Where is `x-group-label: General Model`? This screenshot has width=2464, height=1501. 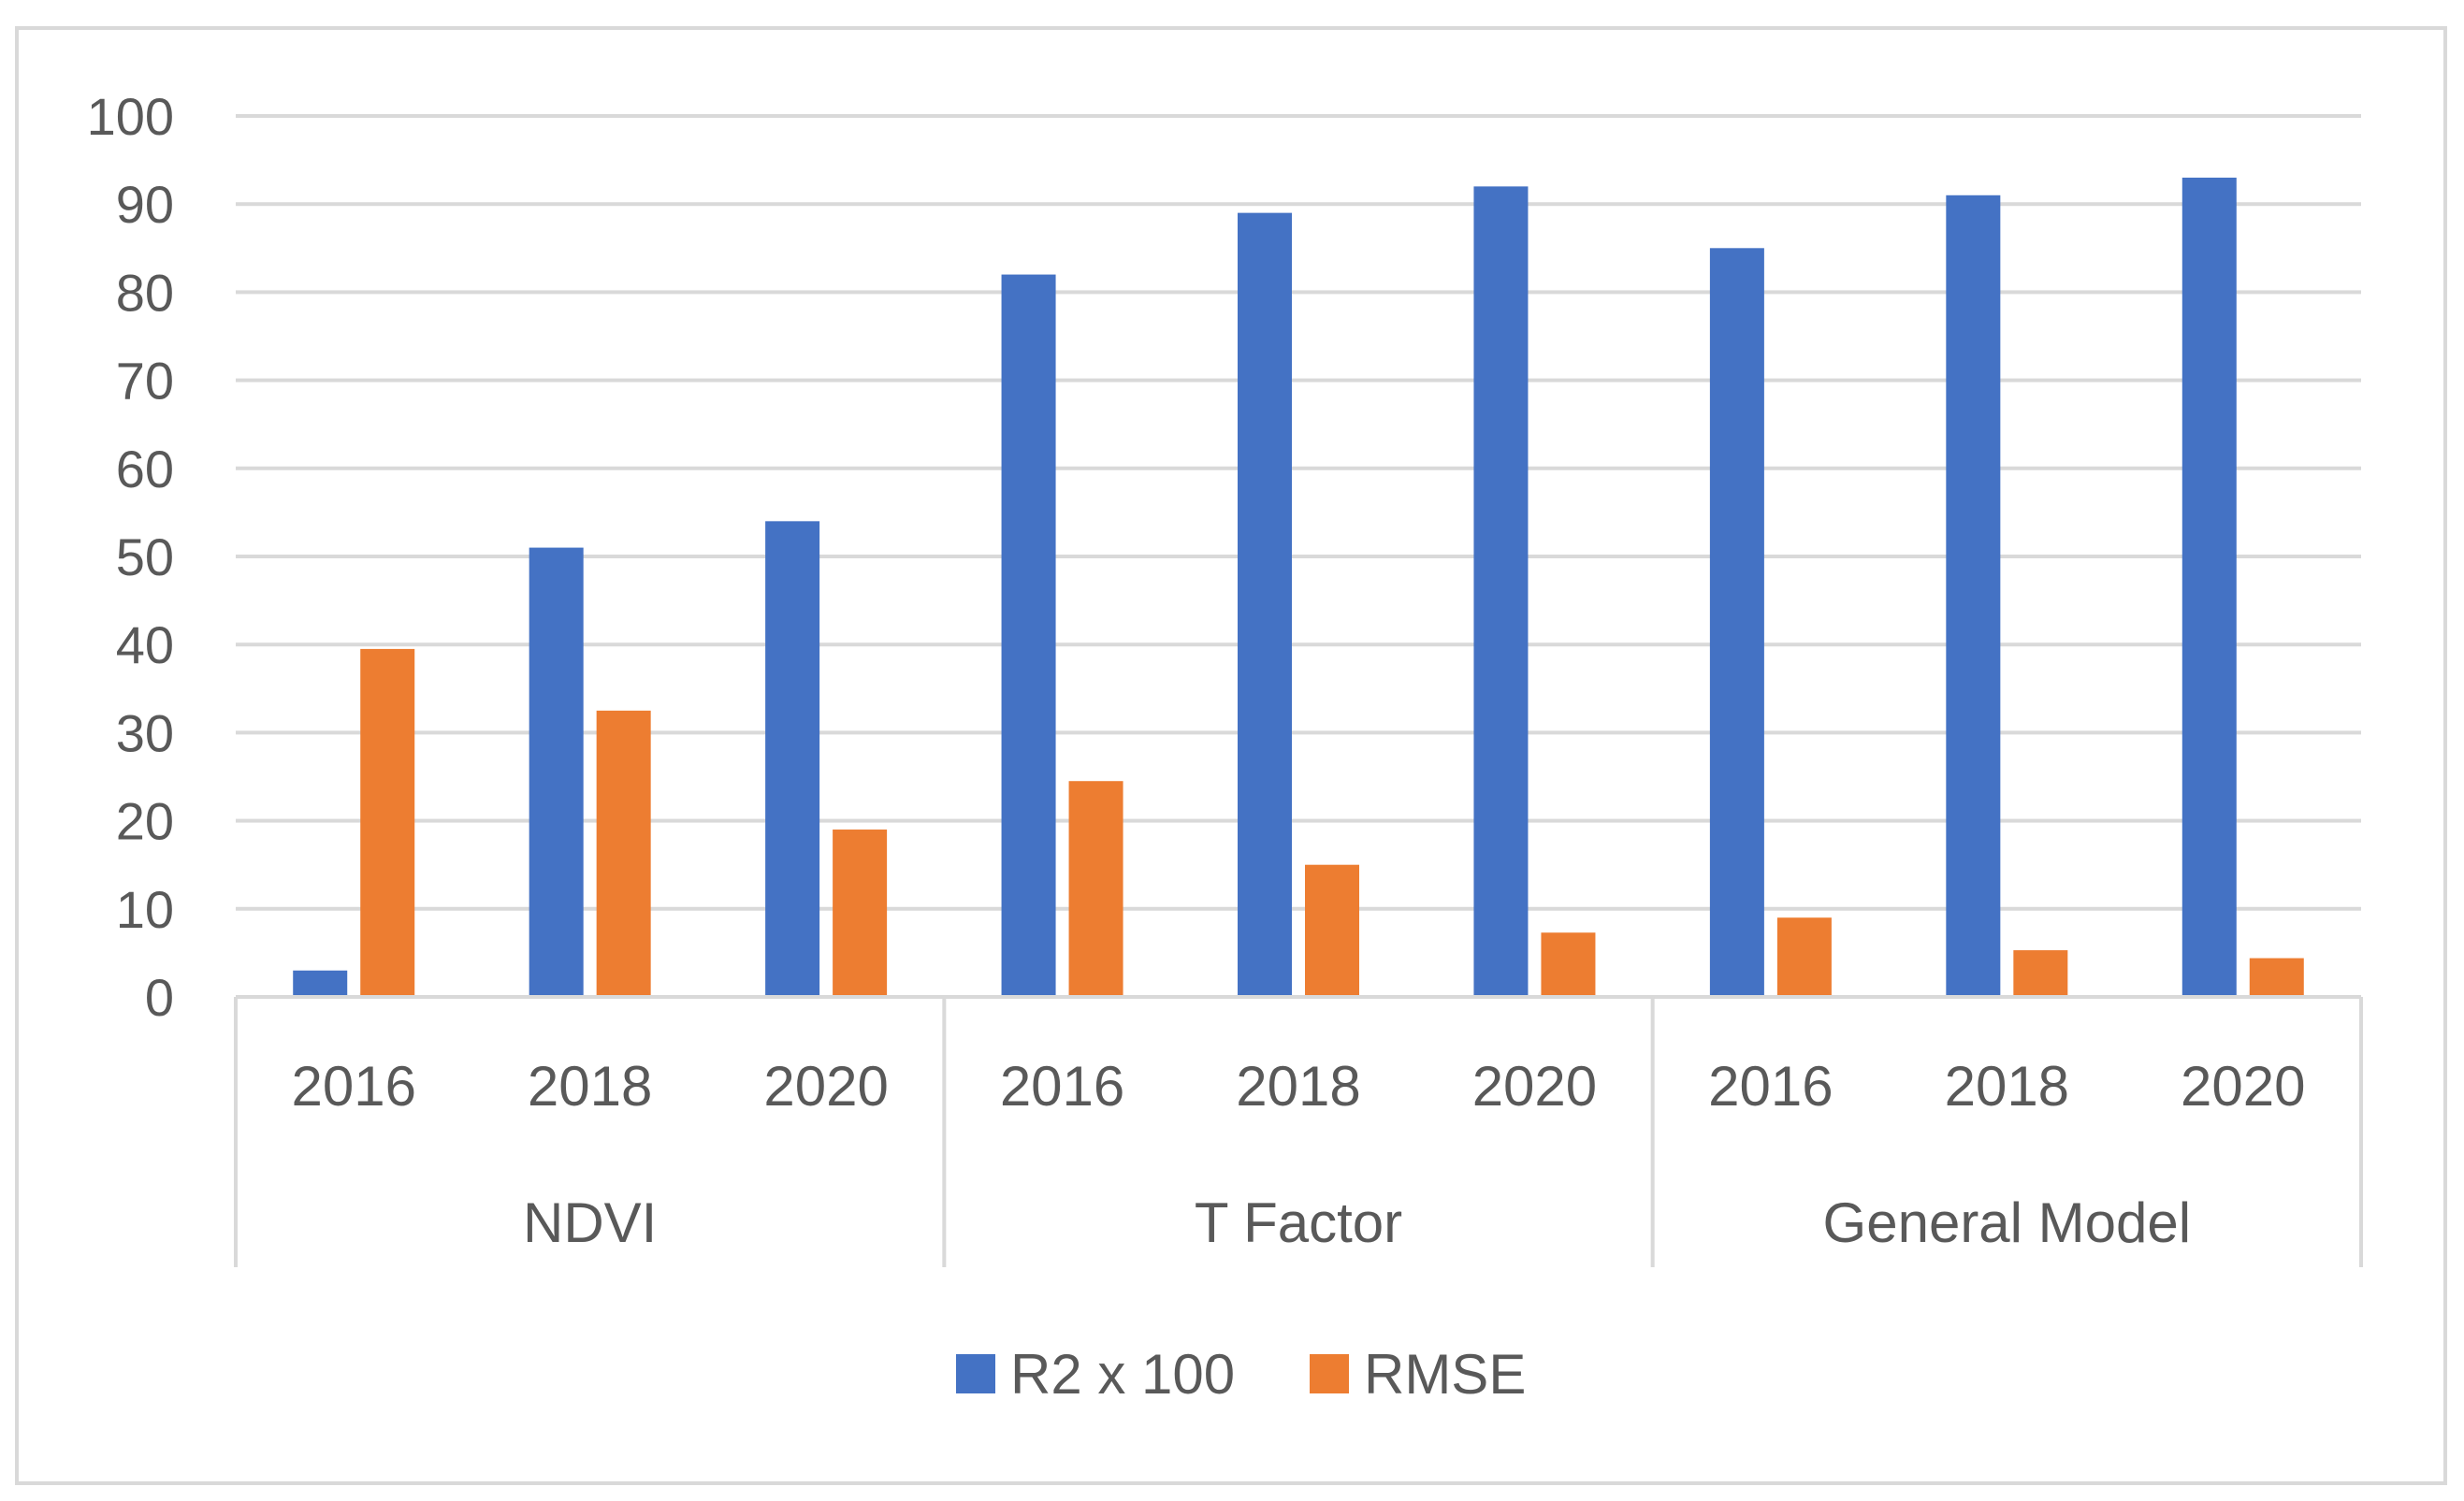
x-group-label: General Model is located at coordinates (2007, 1222).